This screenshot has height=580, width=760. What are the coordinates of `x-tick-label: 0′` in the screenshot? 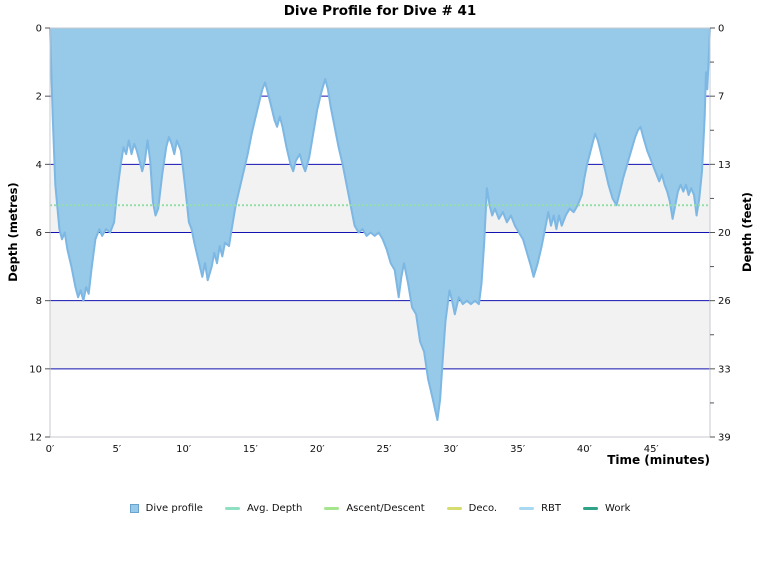 It's located at (50, 449).